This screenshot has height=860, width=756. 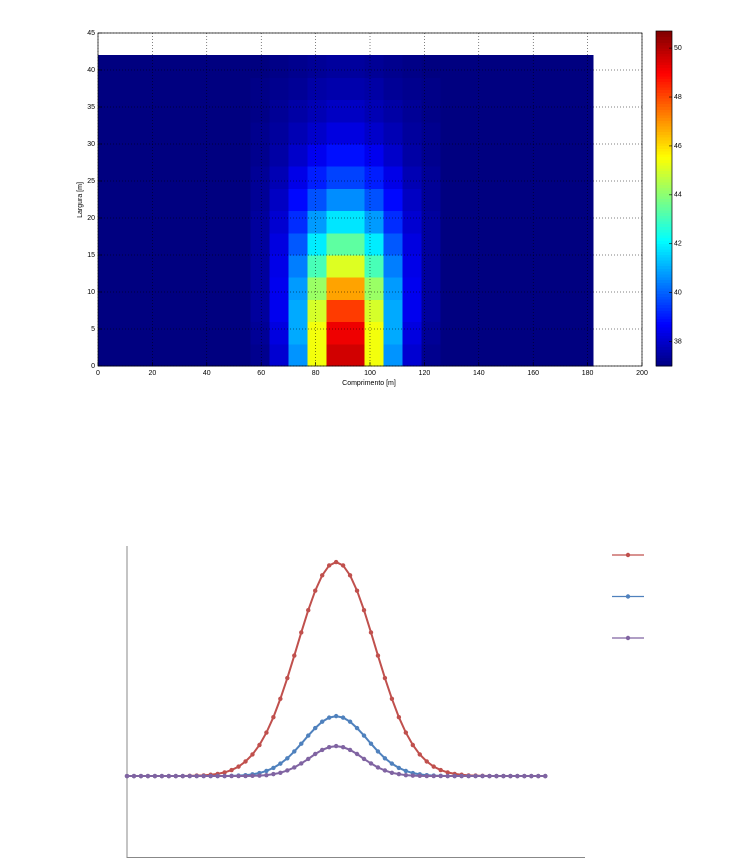 I want to click on x-tick-label: 40, so click(x=207, y=373).